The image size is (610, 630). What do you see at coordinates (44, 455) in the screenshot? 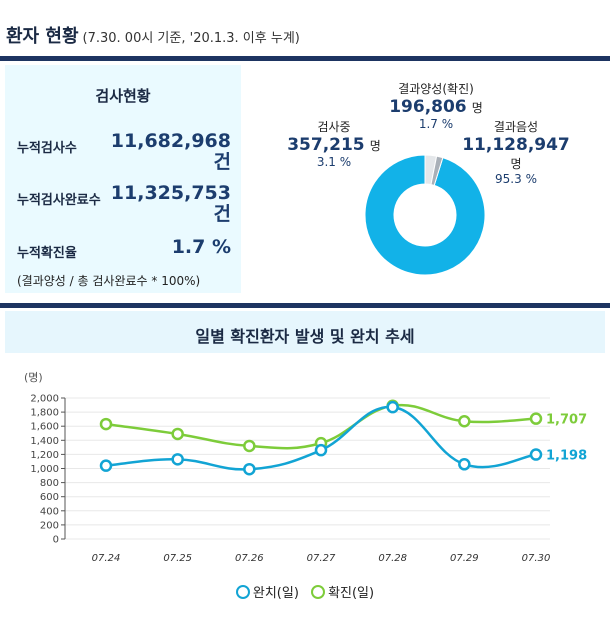
I see `y-tick-label: 1,200` at bounding box center [44, 455].